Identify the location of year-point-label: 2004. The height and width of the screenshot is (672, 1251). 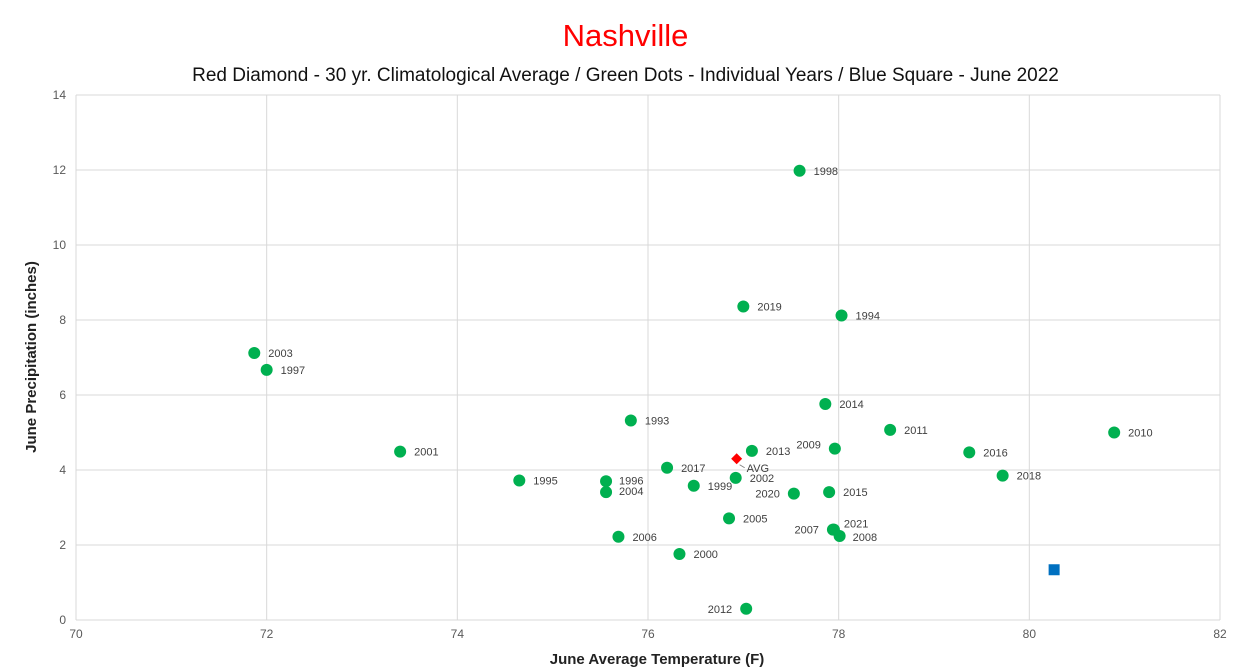
(631, 492).